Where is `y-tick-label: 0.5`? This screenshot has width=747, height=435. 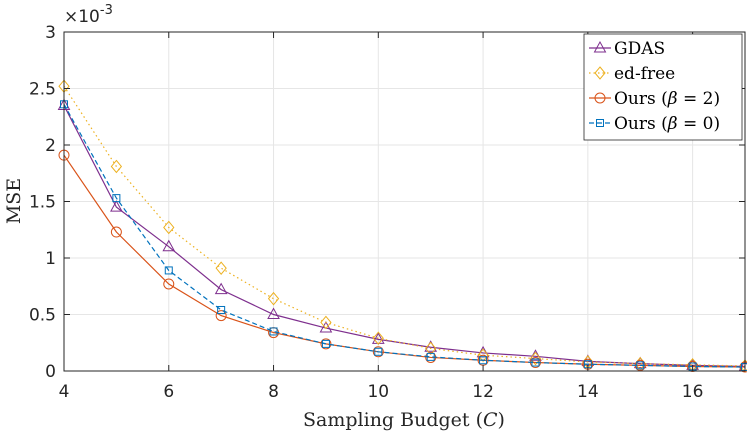 y-tick-label: 0.5 is located at coordinates (42, 316).